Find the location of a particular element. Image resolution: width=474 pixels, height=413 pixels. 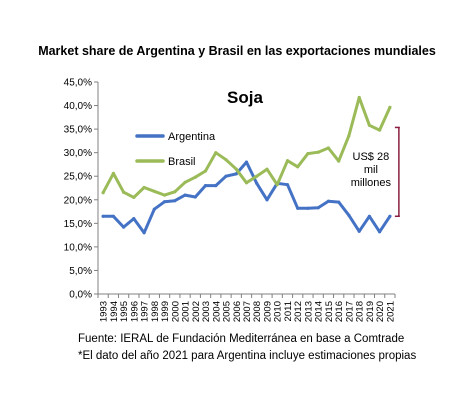

y-tick-label: 35,0% is located at coordinates (78, 130).